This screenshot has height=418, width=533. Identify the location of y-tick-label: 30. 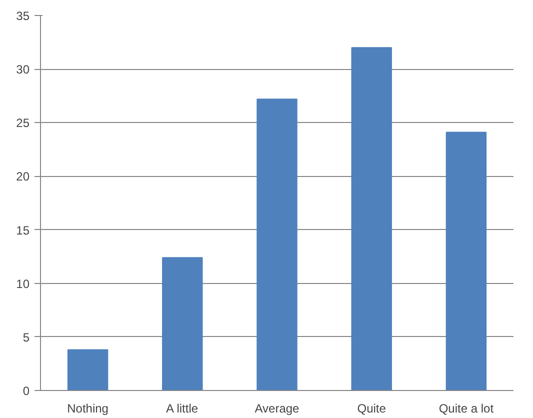
(23, 69).